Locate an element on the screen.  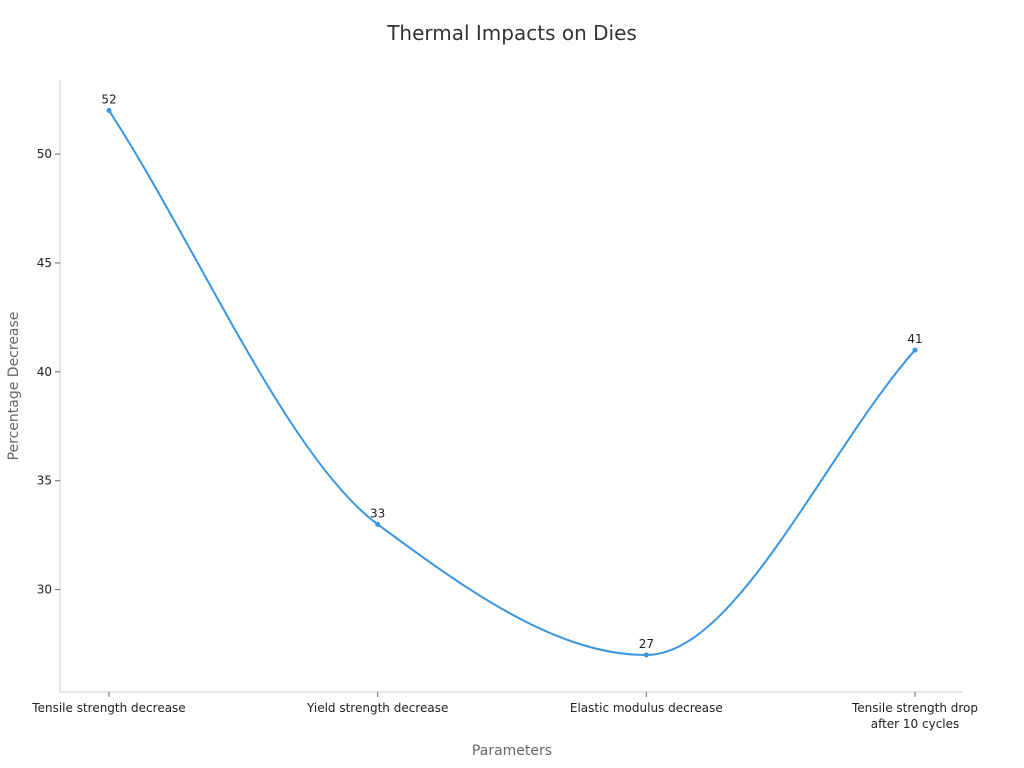
chart-title: Thermal Impacts on Dies is located at coordinates (511, 33).